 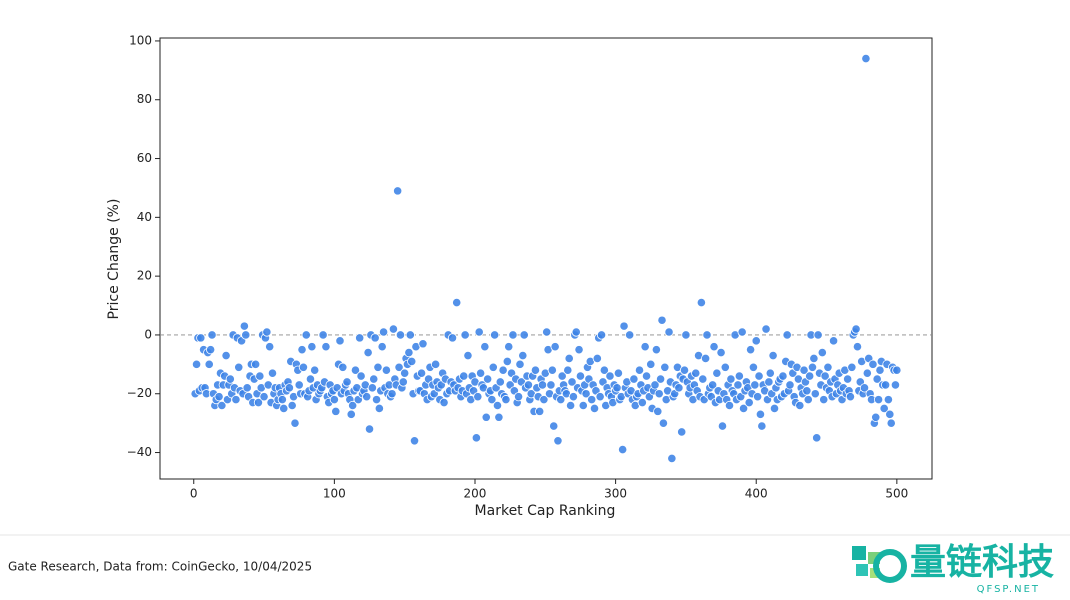 I want to click on y-tick-label: −40, so click(x=139, y=452).